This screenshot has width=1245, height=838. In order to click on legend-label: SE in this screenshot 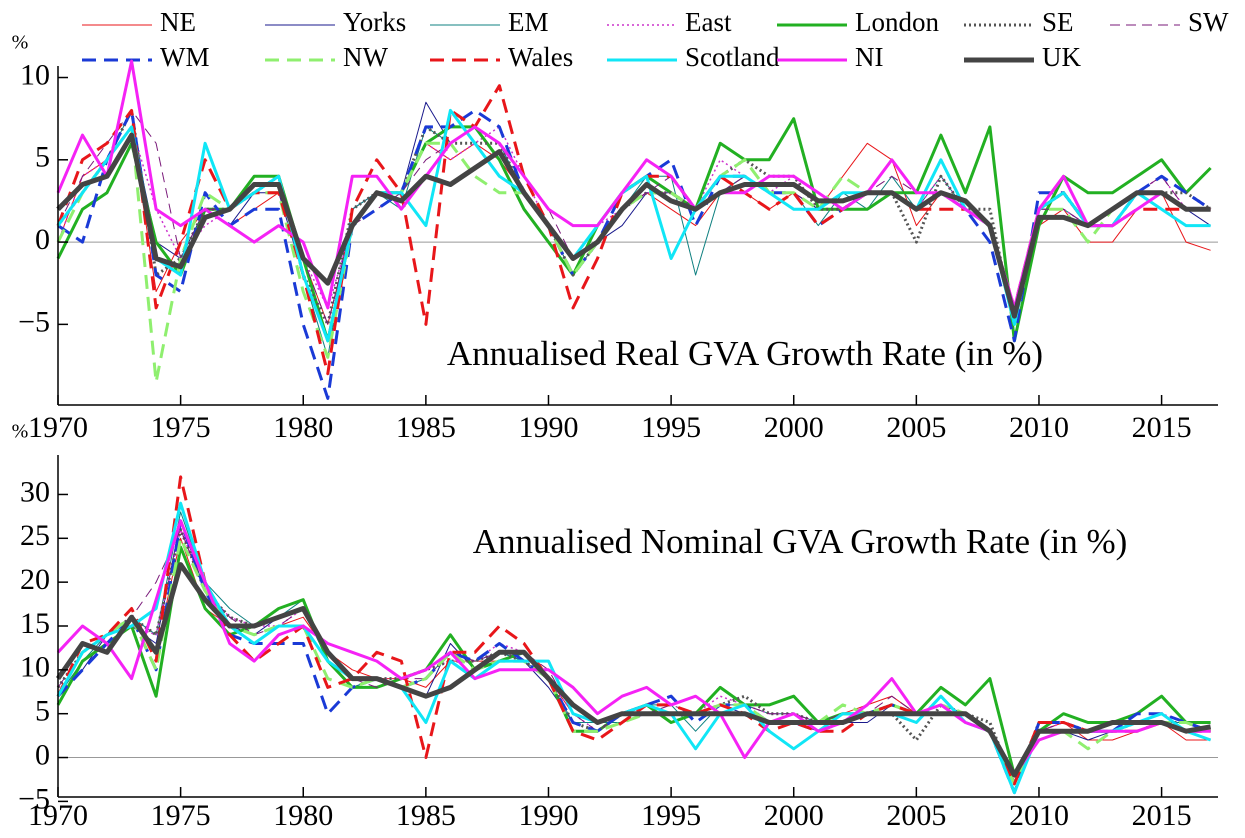, I will do `click(1058, 22)`.